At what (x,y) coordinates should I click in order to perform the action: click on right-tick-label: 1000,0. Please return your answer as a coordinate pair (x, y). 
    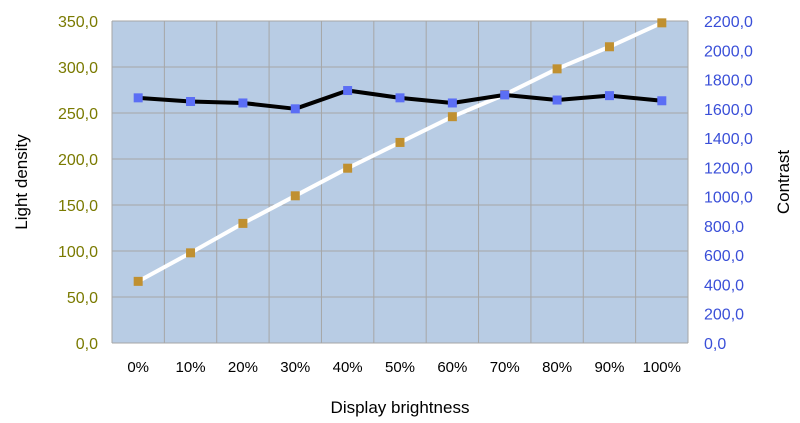
    Looking at the image, I should click on (728, 198).